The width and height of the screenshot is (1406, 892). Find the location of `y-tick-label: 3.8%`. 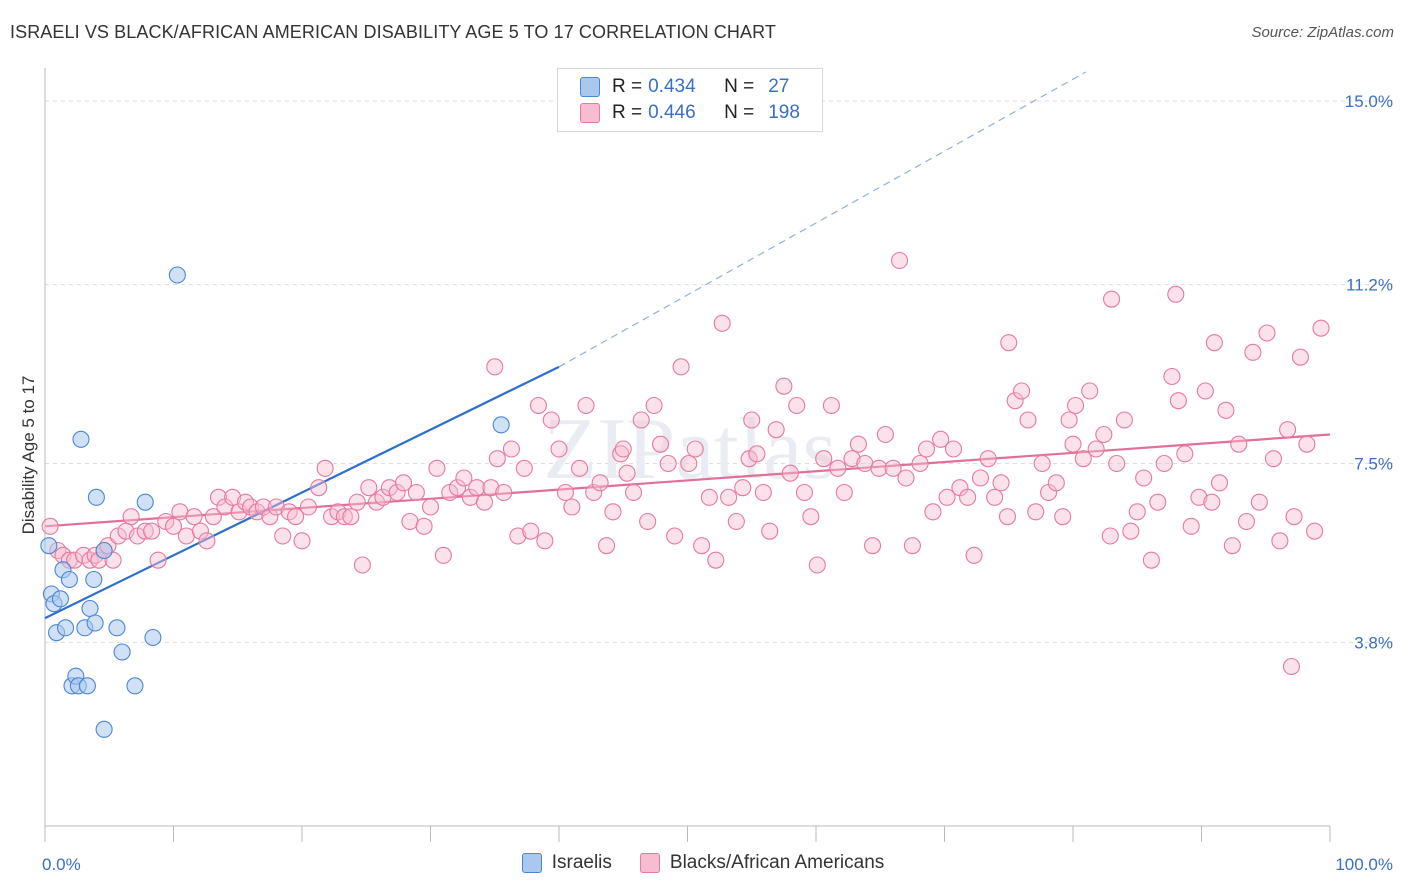

y-tick-label: 3.8% is located at coordinates (1373, 642).